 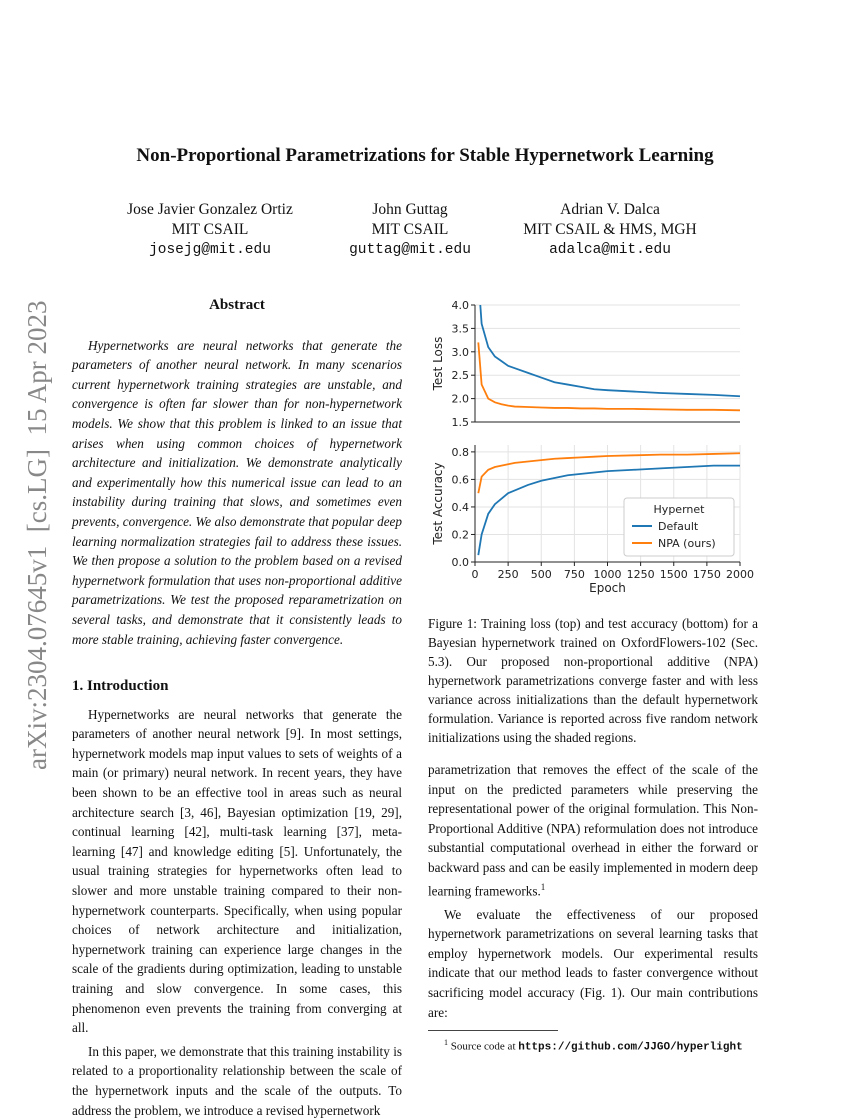 What do you see at coordinates (461, 562) in the screenshot?
I see `y-tick-label: 0.0` at bounding box center [461, 562].